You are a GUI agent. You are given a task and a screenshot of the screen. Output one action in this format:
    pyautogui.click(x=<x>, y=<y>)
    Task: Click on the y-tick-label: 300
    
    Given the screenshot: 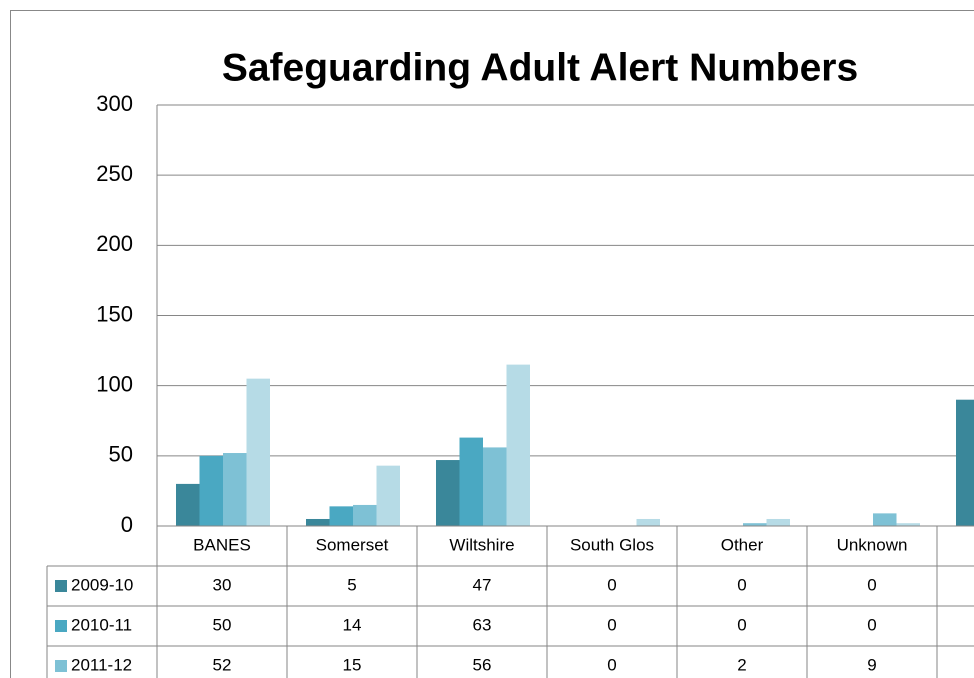 What is the action you would take?
    pyautogui.click(x=114, y=103)
    